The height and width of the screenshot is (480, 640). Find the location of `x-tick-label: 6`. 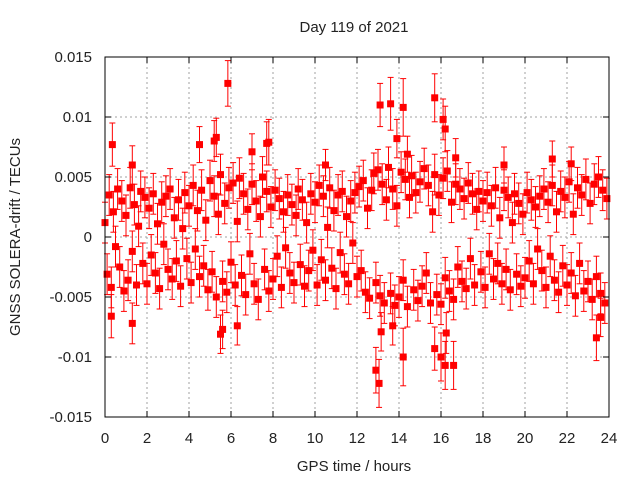

x-tick-label: 6 is located at coordinates (231, 438).